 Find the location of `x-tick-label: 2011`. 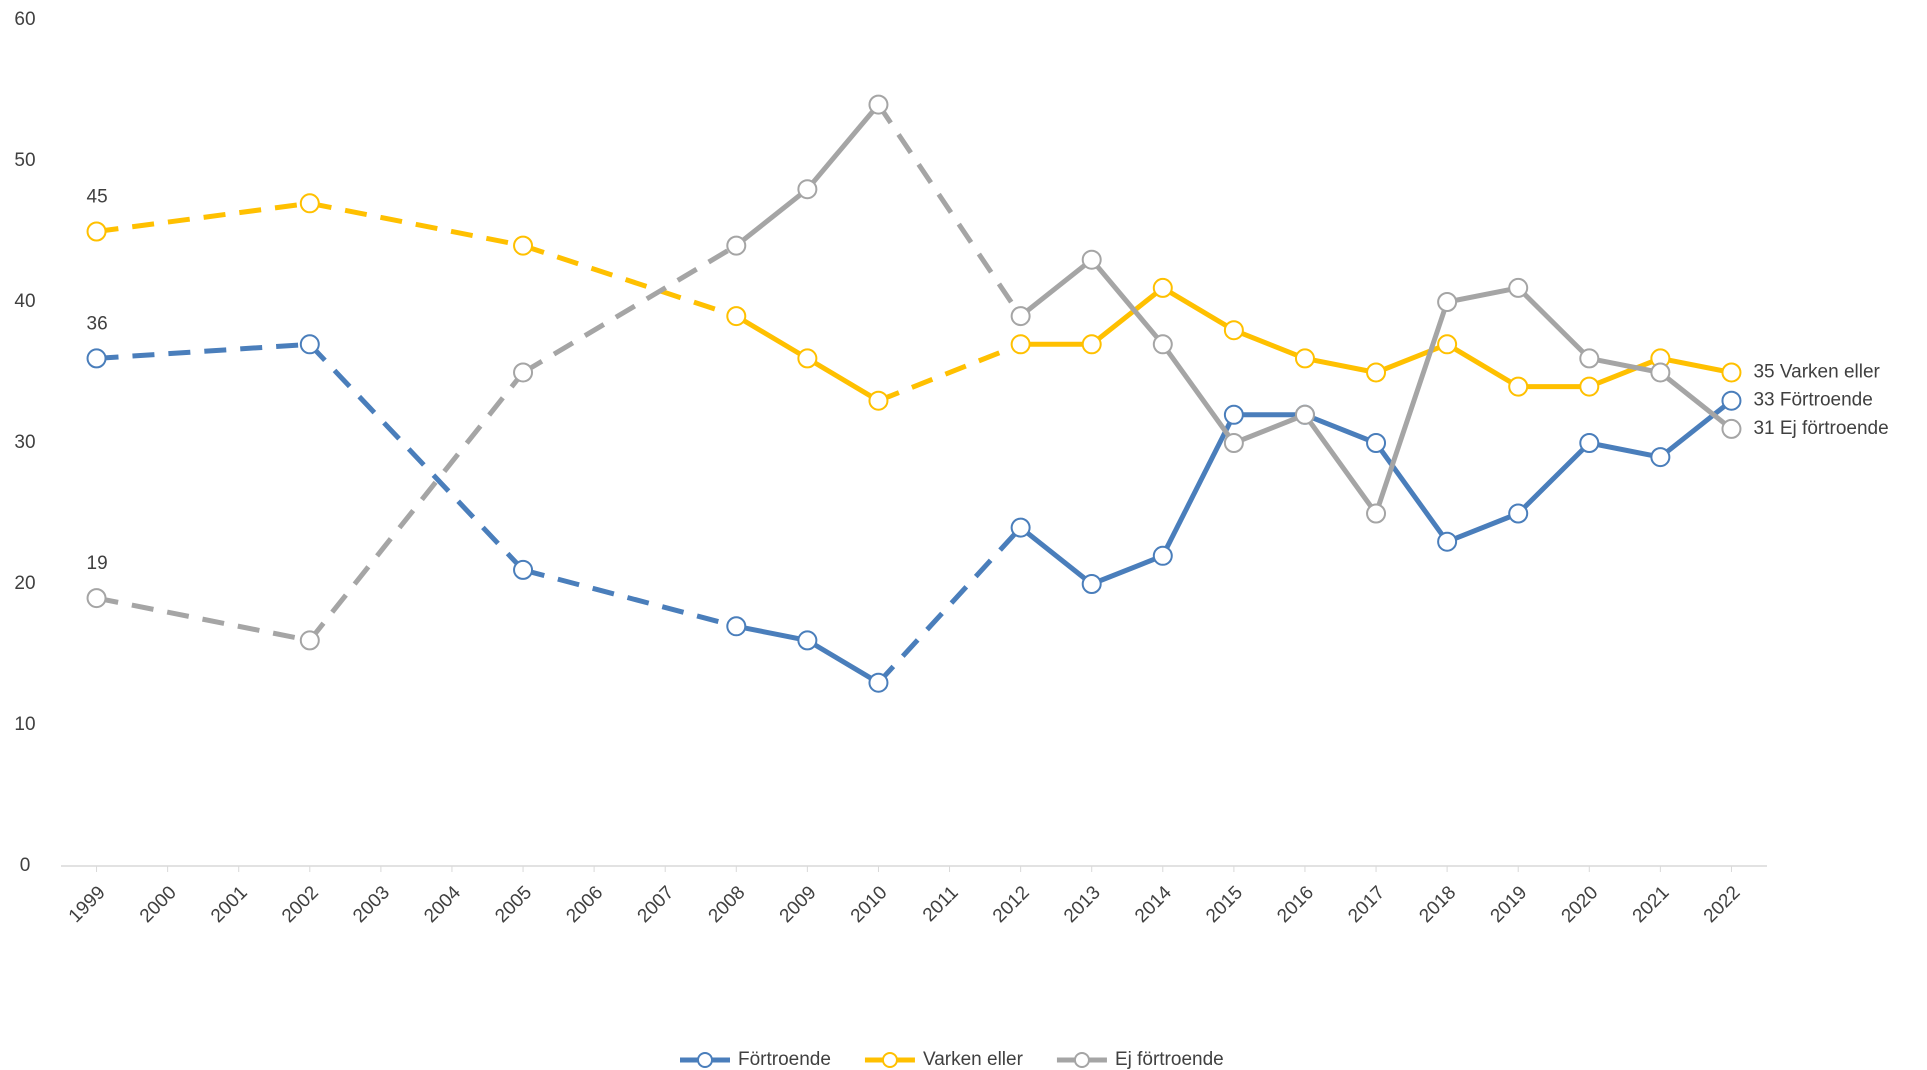

x-tick-label: 2011 is located at coordinates (941, 904).